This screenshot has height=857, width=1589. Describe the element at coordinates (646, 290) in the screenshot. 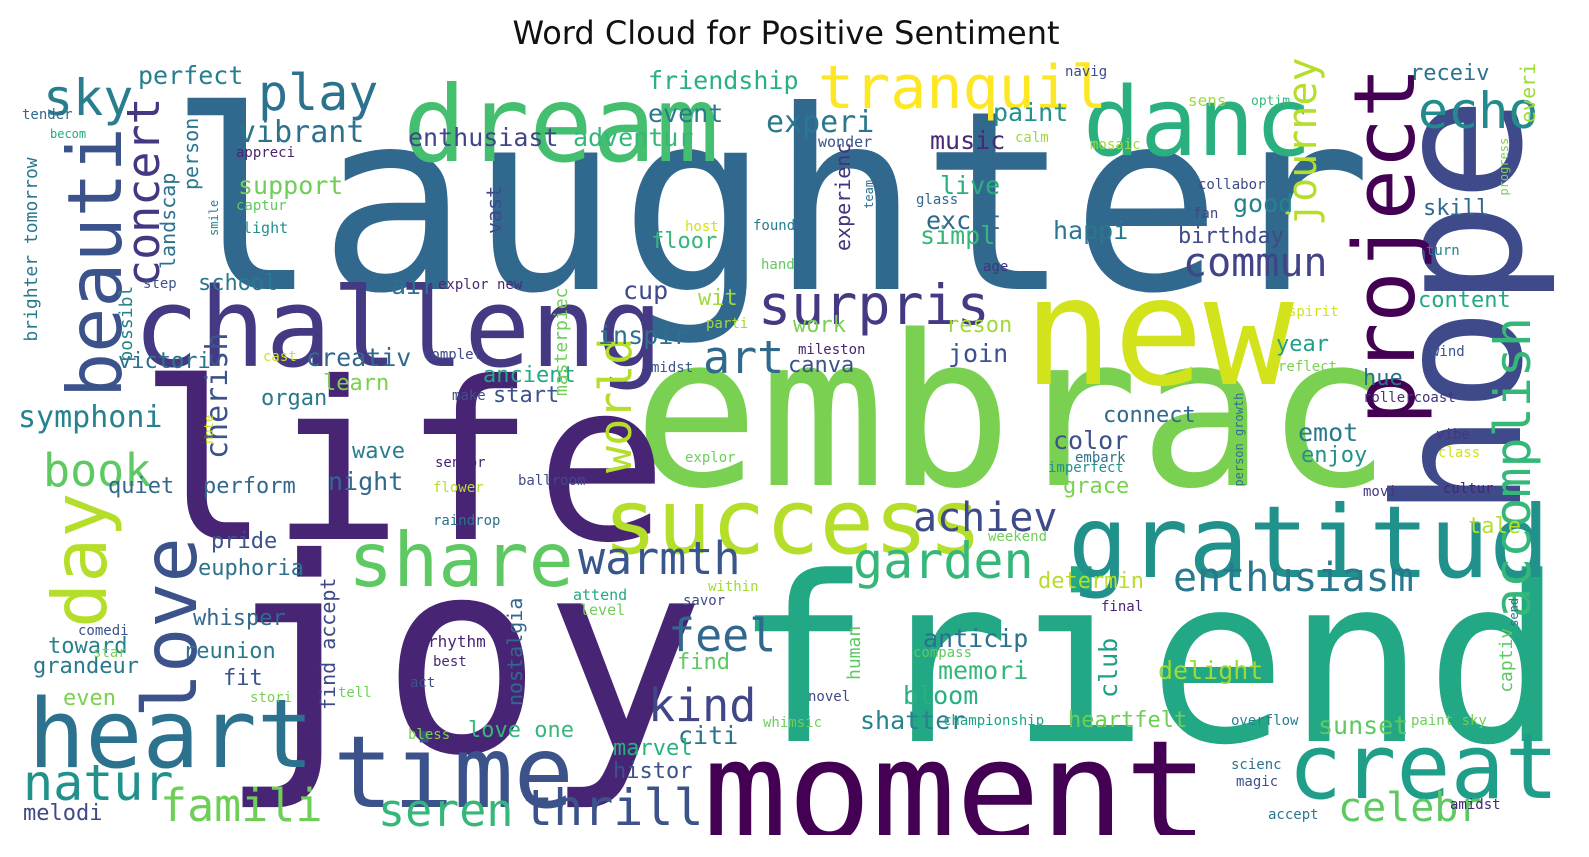

I see `word-cup: cup` at that location.